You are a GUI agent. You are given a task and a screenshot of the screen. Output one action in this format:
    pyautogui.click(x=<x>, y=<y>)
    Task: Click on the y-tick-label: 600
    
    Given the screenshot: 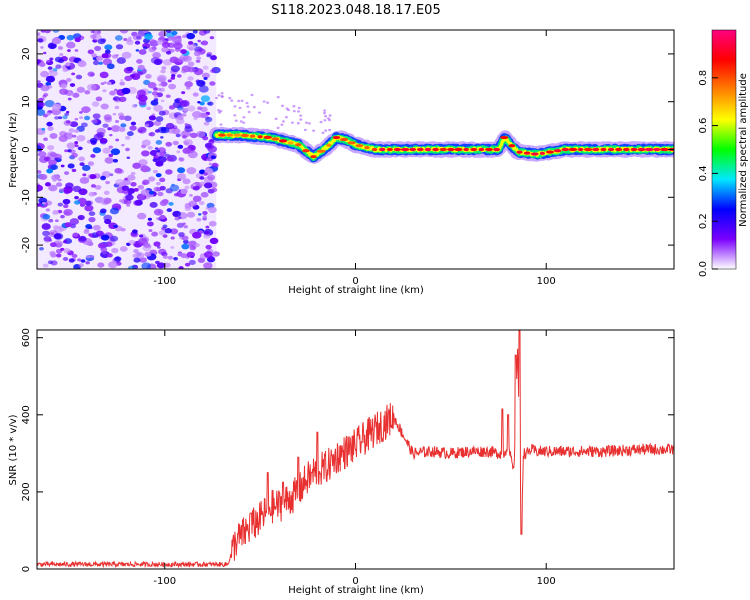 What is the action you would take?
    pyautogui.click(x=26, y=337)
    